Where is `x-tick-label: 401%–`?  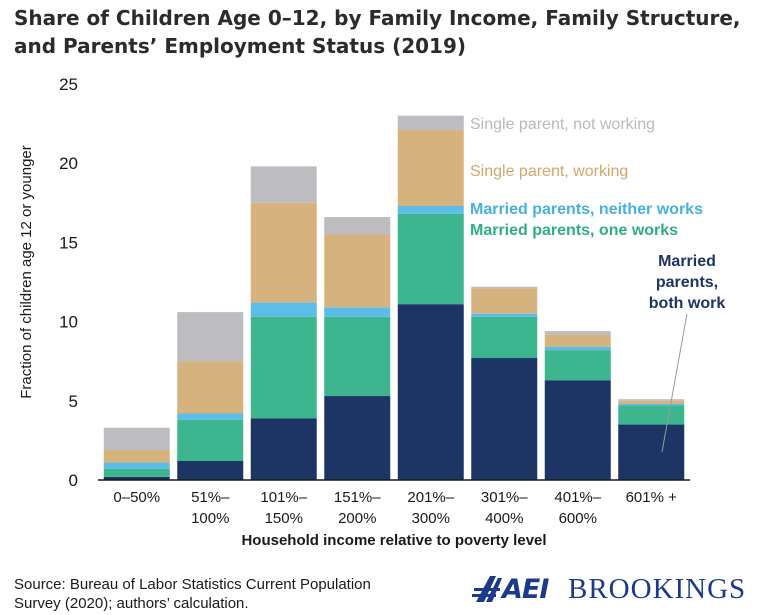
x-tick-label: 401%– is located at coordinates (577, 497).